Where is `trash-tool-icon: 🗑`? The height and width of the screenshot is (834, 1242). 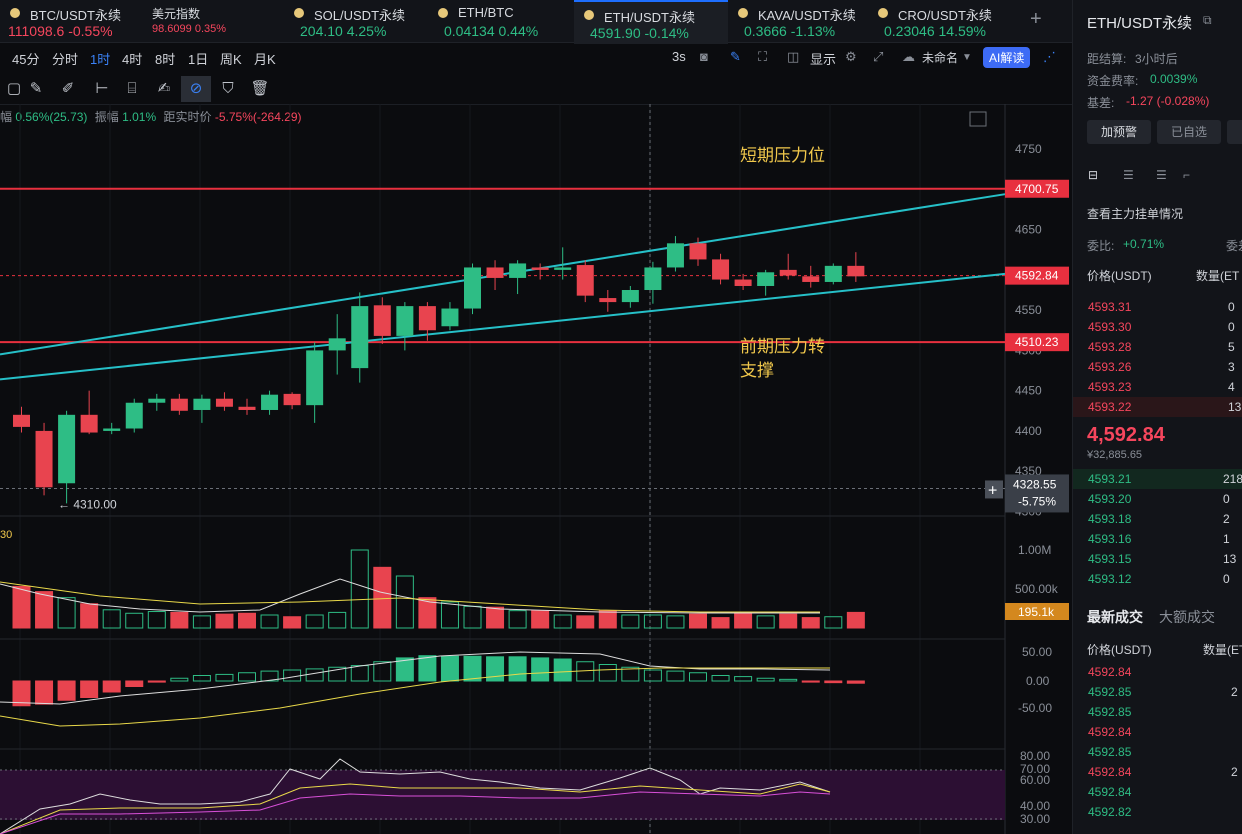
trash-tool-icon: 🗑 is located at coordinates (260, 88).